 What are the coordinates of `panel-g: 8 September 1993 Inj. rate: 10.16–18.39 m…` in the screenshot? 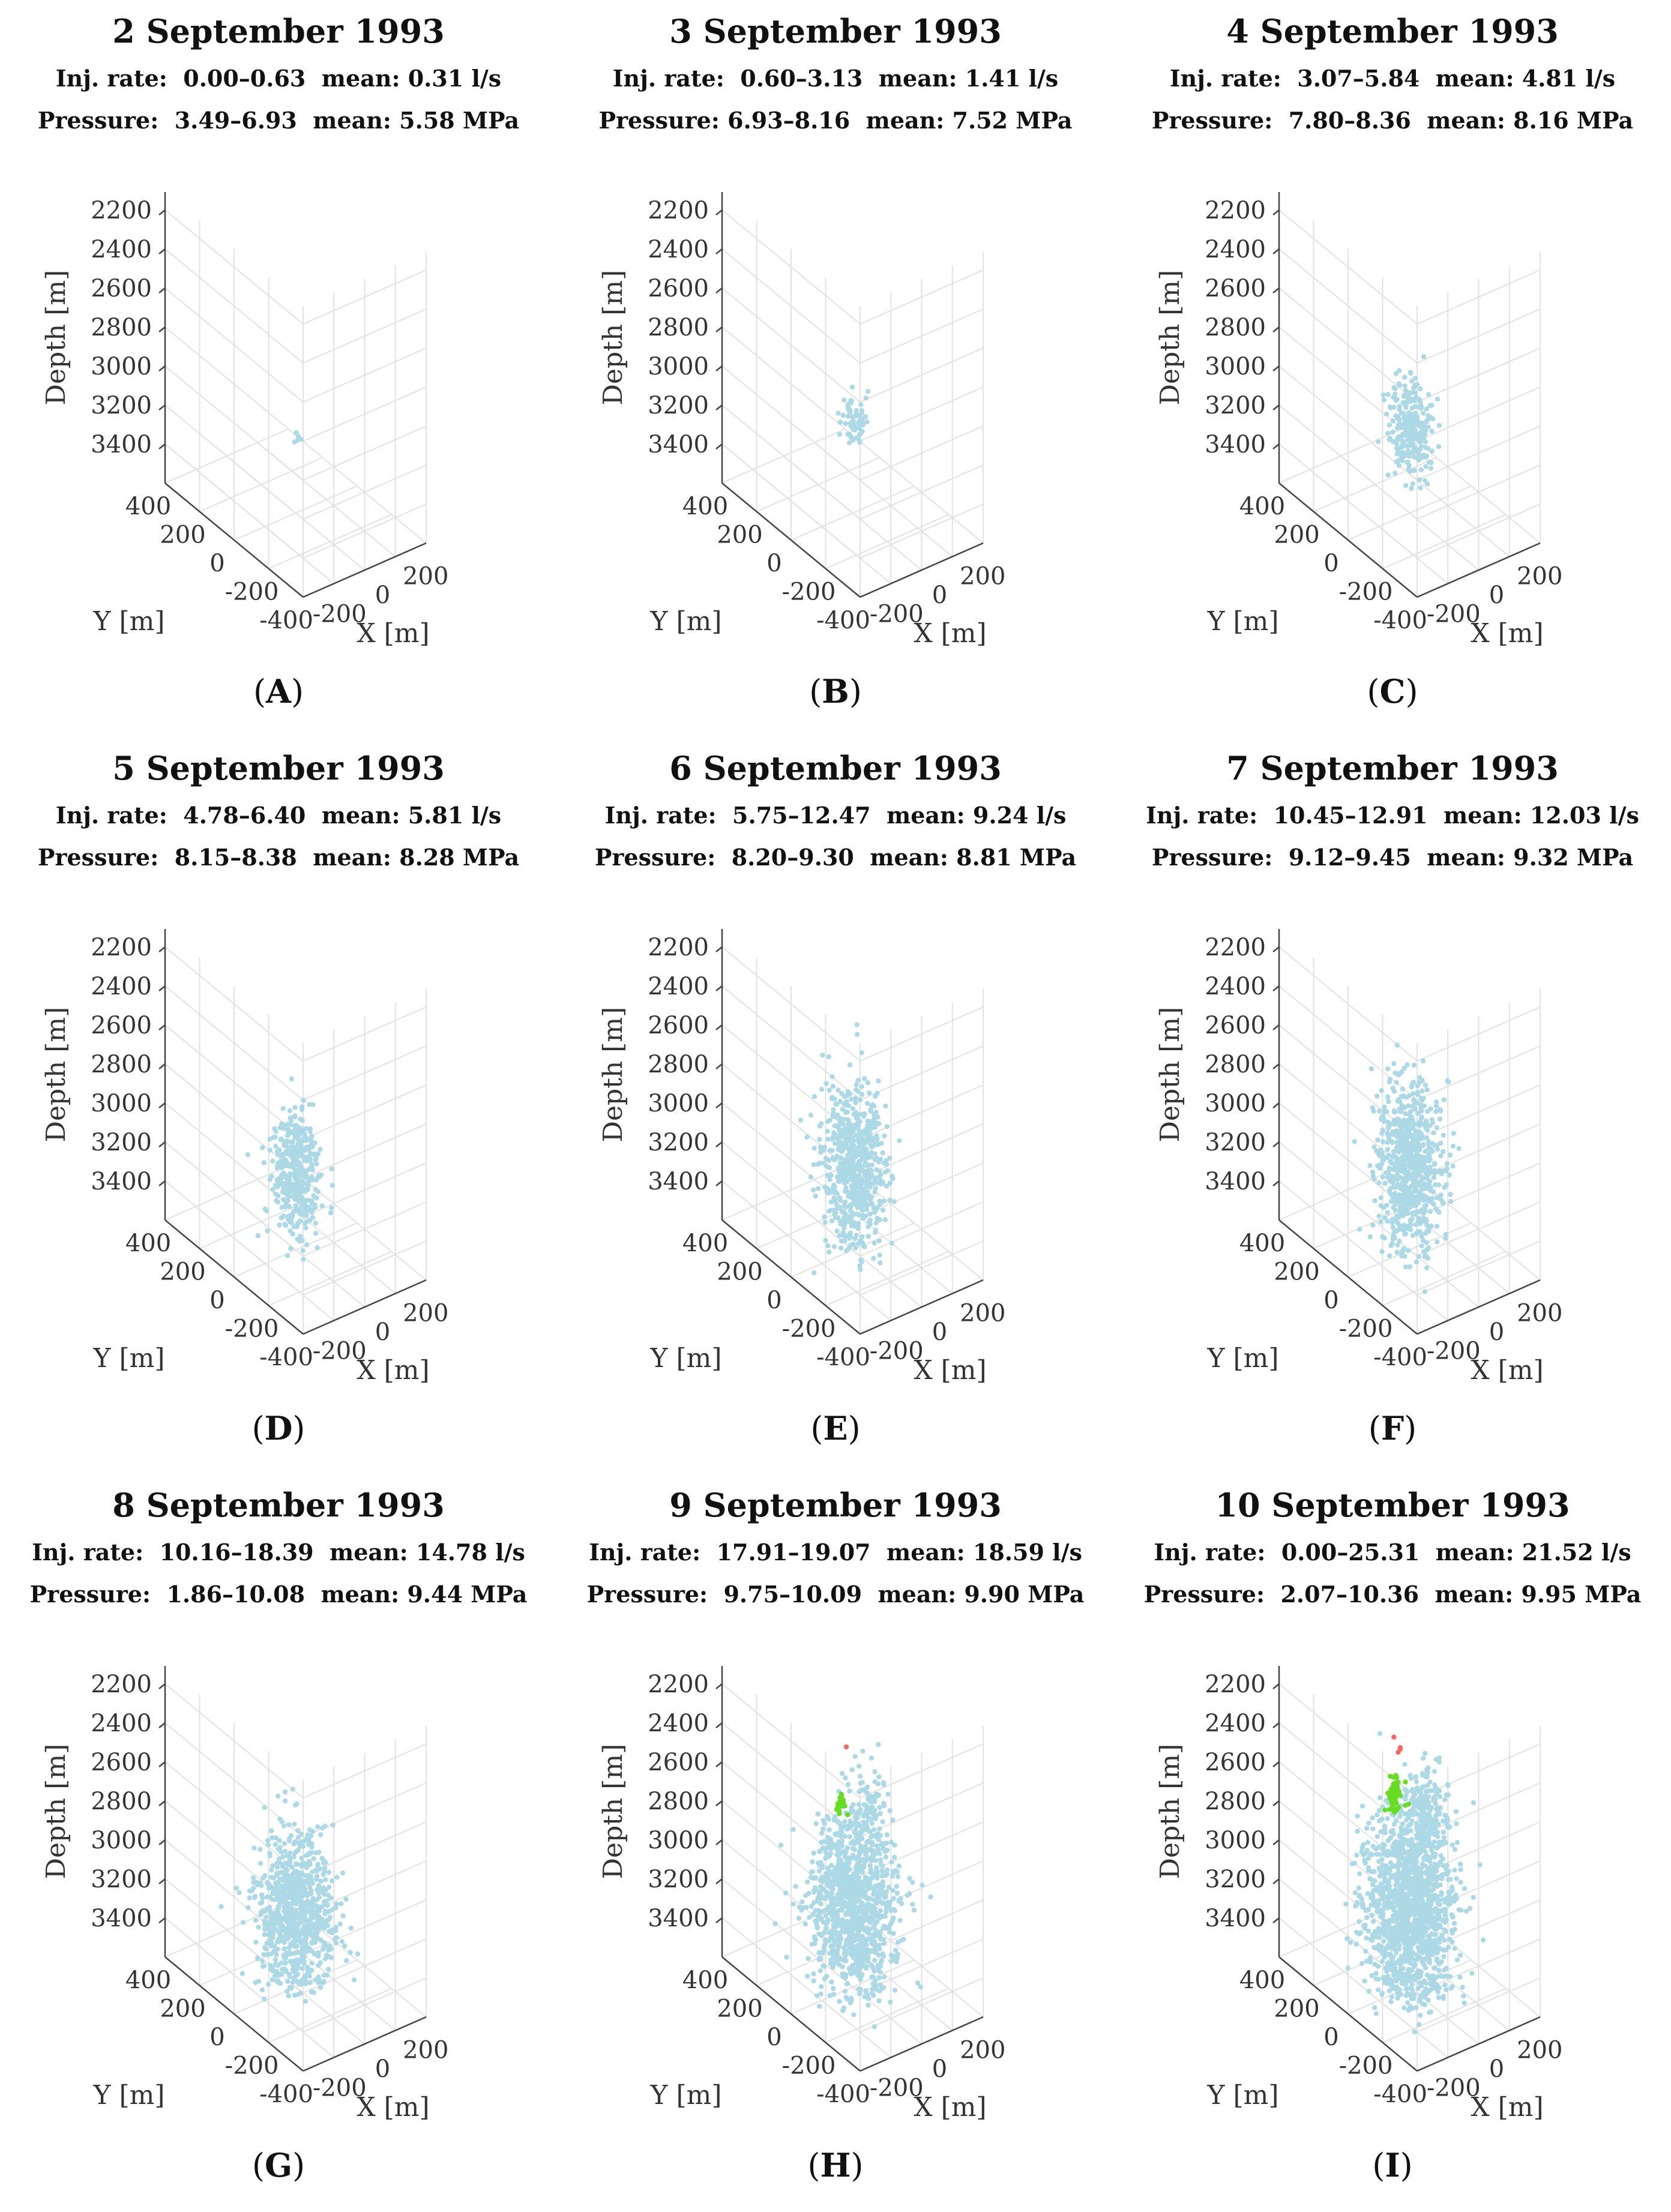 It's located at (278, 1842).